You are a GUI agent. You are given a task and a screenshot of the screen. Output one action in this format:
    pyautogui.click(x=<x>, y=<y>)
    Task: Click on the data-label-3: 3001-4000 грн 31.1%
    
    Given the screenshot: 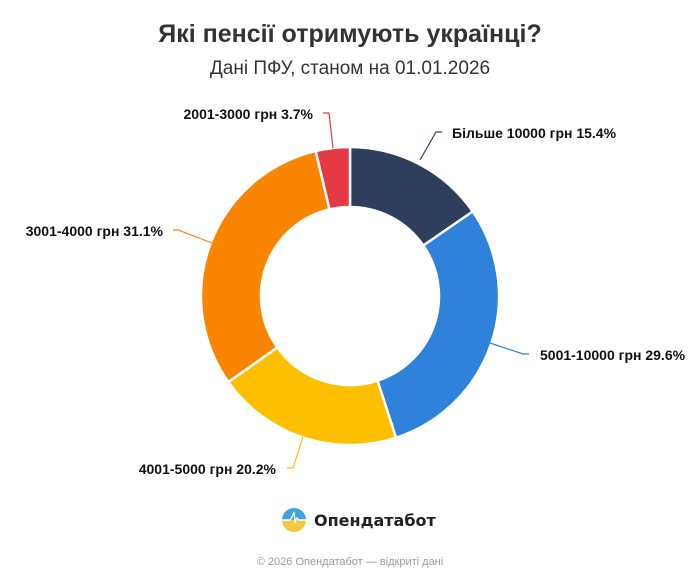 What is the action you would take?
    pyautogui.click(x=95, y=231)
    